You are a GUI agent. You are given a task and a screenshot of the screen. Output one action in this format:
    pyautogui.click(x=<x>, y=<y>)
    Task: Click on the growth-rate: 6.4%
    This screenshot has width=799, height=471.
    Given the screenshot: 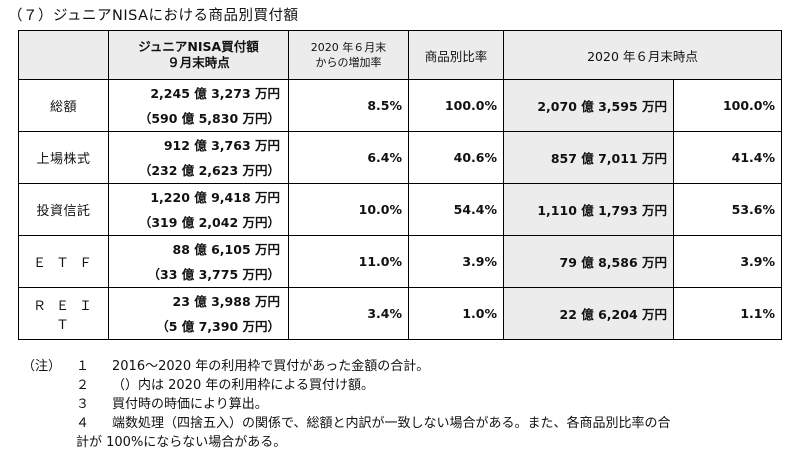 What is the action you would take?
    pyautogui.click(x=348, y=157)
    